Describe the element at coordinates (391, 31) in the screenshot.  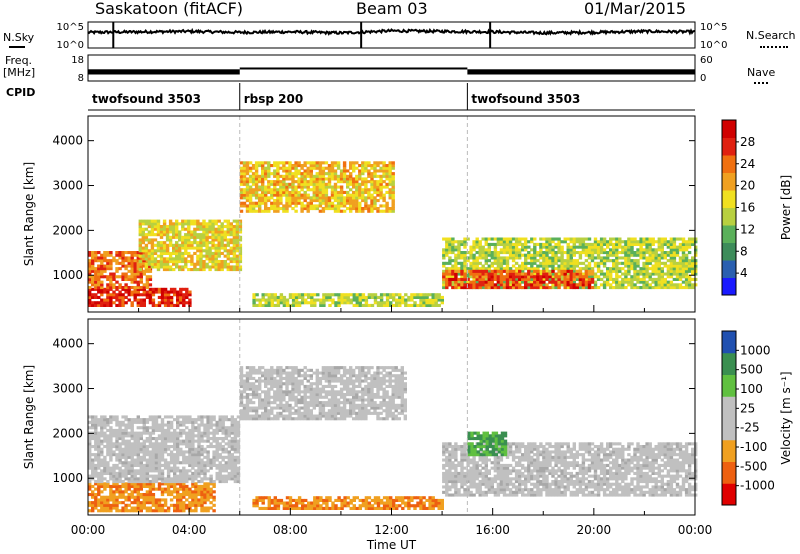
I see `nsky-series-line` at that location.